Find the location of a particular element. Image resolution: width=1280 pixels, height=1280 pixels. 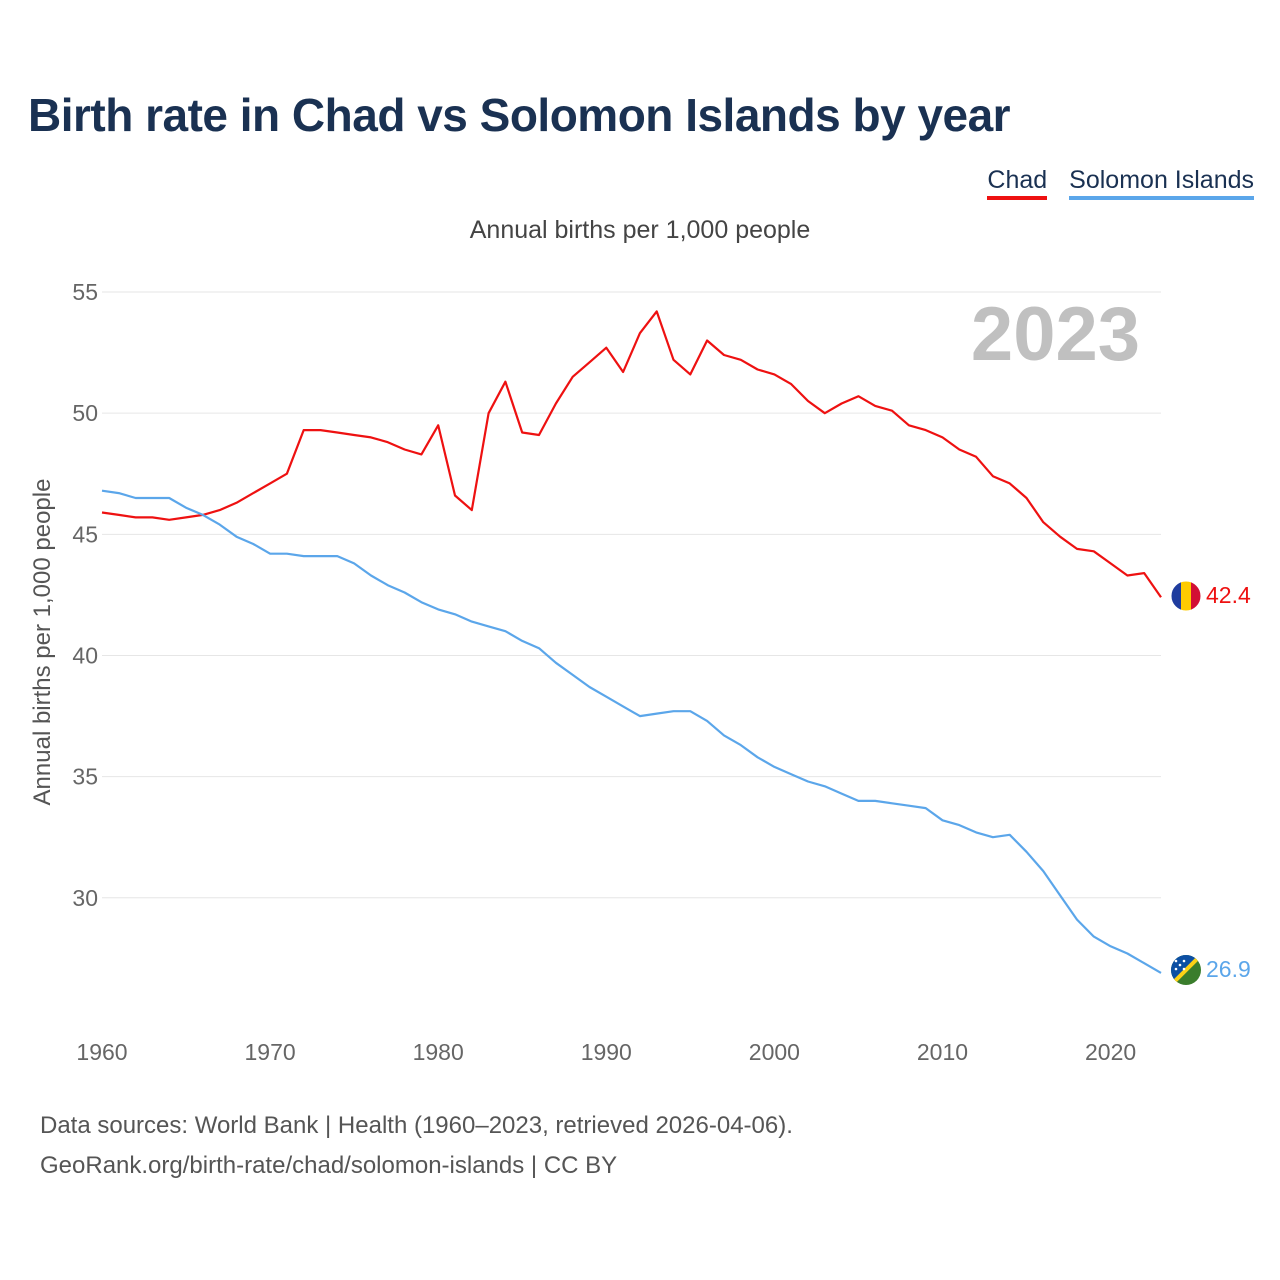

year-watermark: 2023 is located at coordinates (1055, 334).